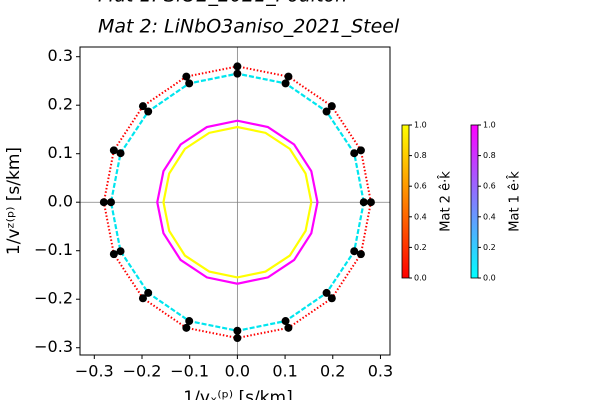 Image resolution: width=600 pixels, height=400 pixels. I want to click on x-tick-label: −0.2, so click(142, 371).